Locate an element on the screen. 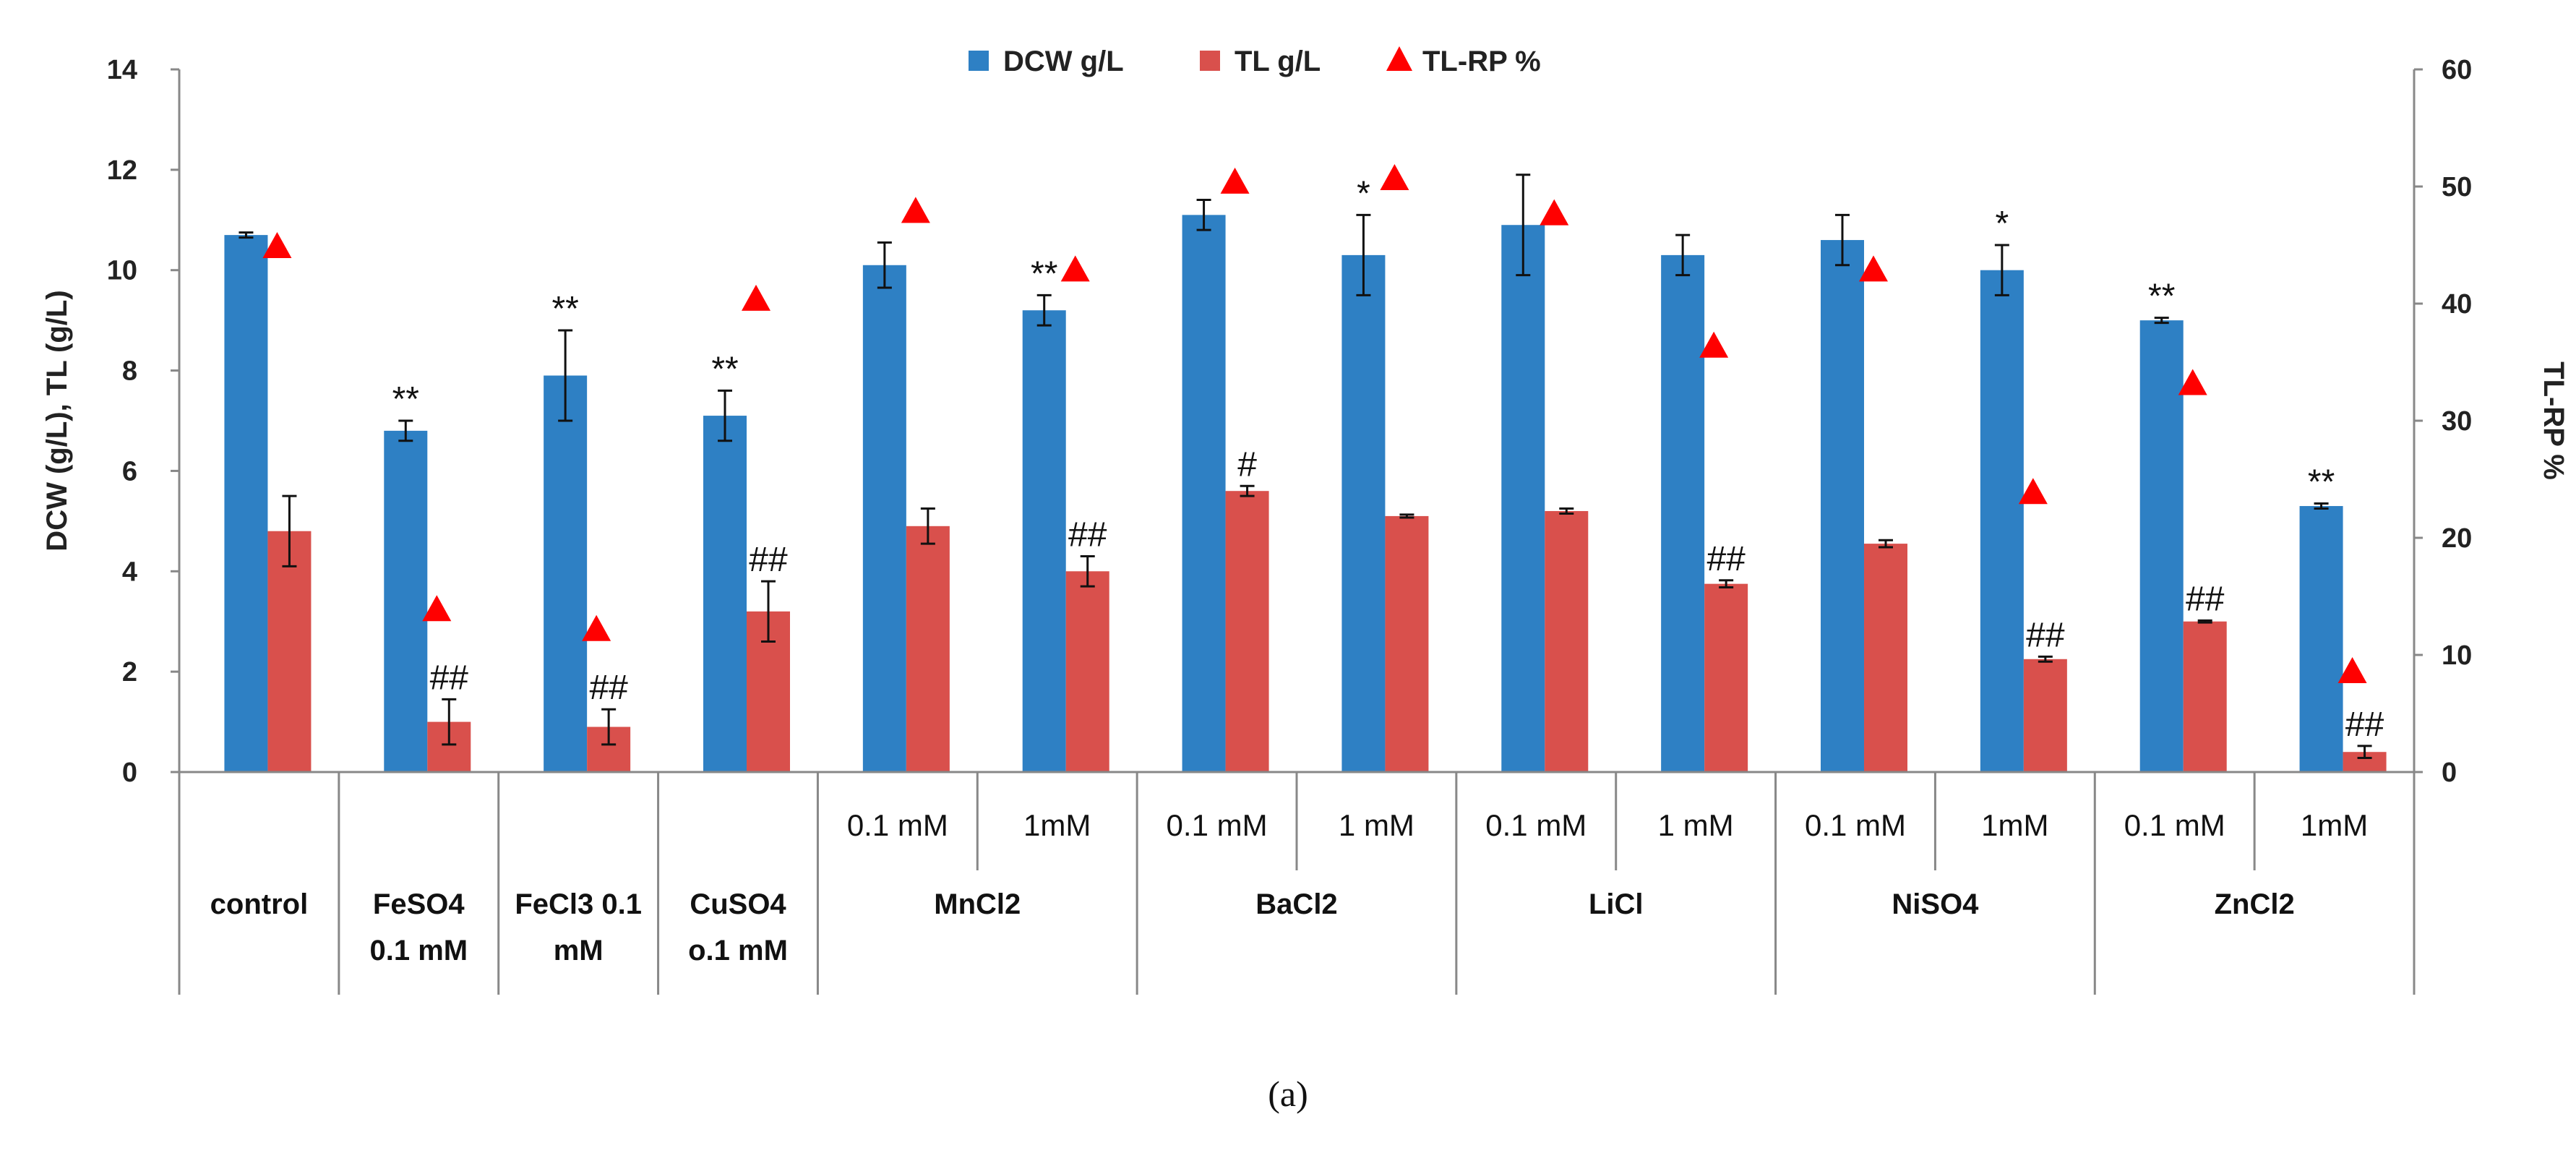 The width and height of the screenshot is (2576, 1153). category-label: FeSO4 is located at coordinates (419, 904).